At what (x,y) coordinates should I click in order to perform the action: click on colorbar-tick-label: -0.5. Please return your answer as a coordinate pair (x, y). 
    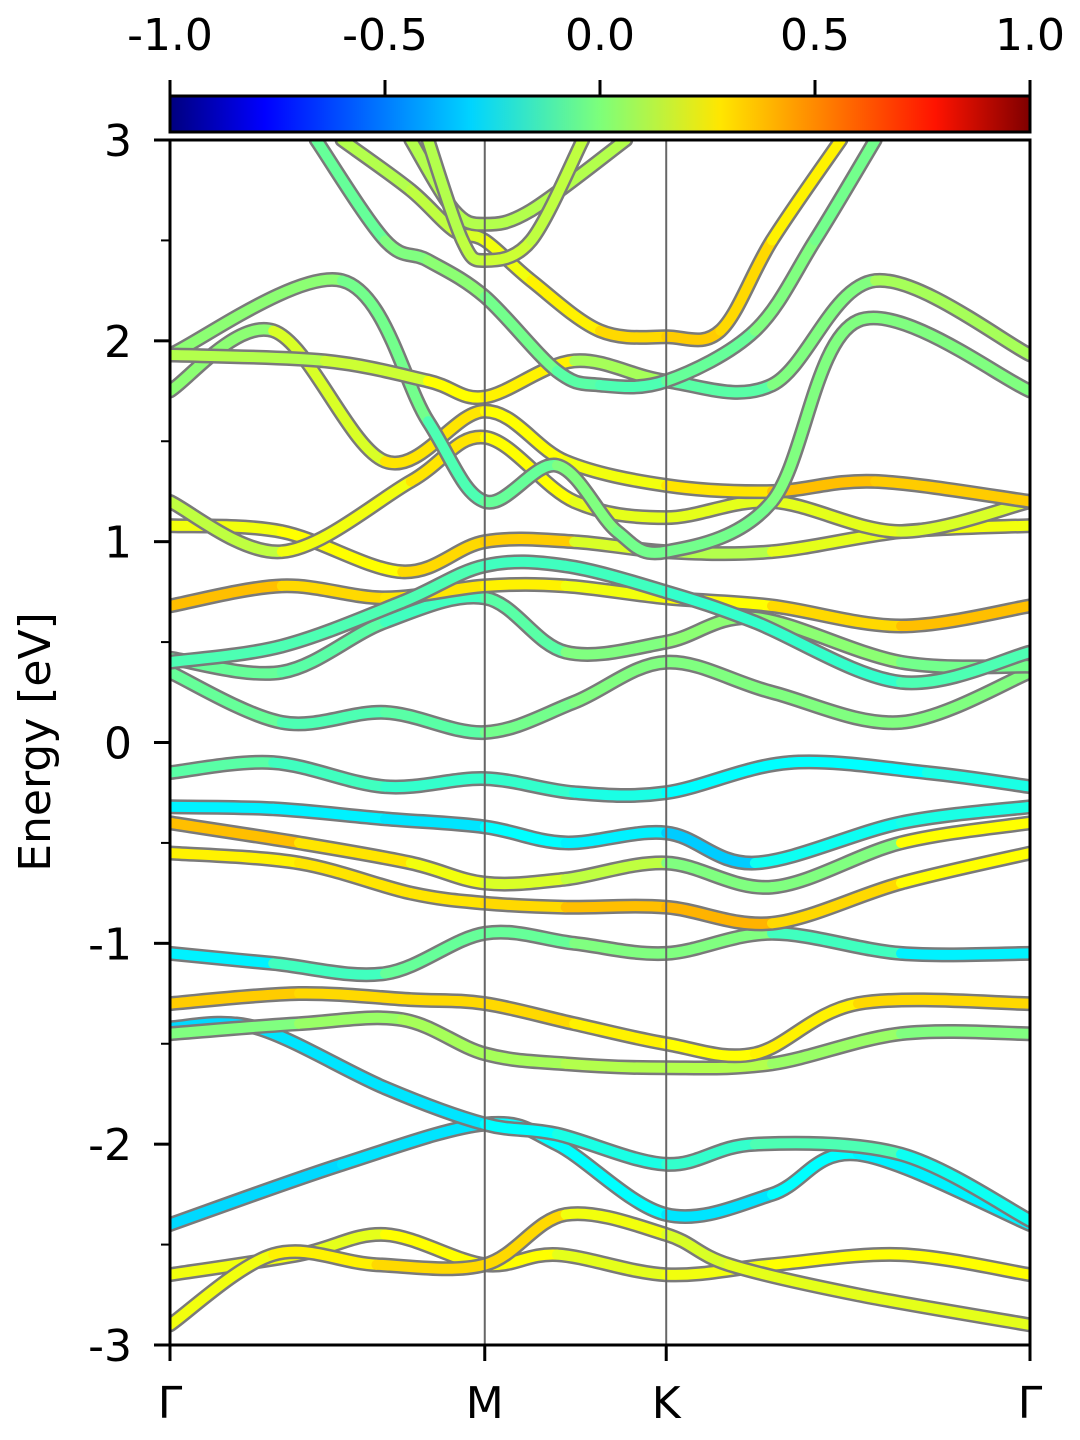
    Looking at the image, I should click on (385, 35).